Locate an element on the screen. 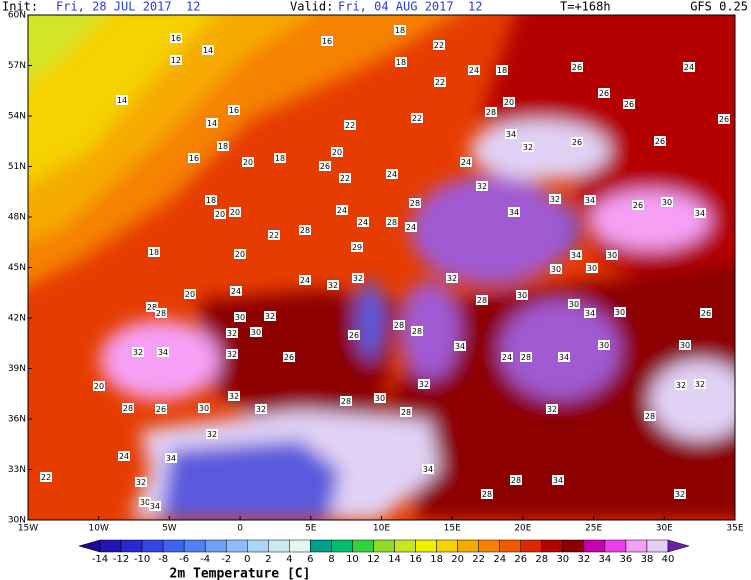  temperature-value: 12 is located at coordinates (176, 60).